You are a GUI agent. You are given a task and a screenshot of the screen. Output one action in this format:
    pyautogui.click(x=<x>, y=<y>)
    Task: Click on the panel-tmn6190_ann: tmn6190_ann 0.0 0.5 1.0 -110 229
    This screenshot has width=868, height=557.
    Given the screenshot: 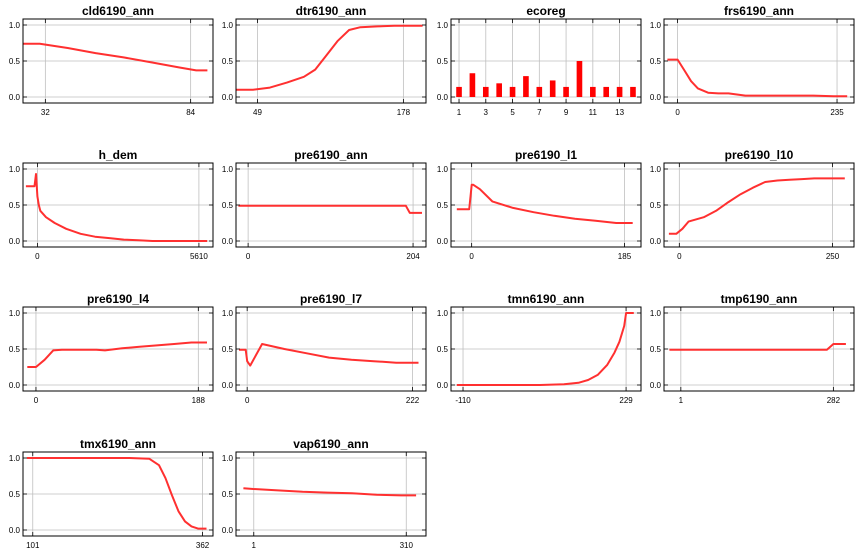 What is the action you would take?
    pyautogui.click(x=539, y=348)
    